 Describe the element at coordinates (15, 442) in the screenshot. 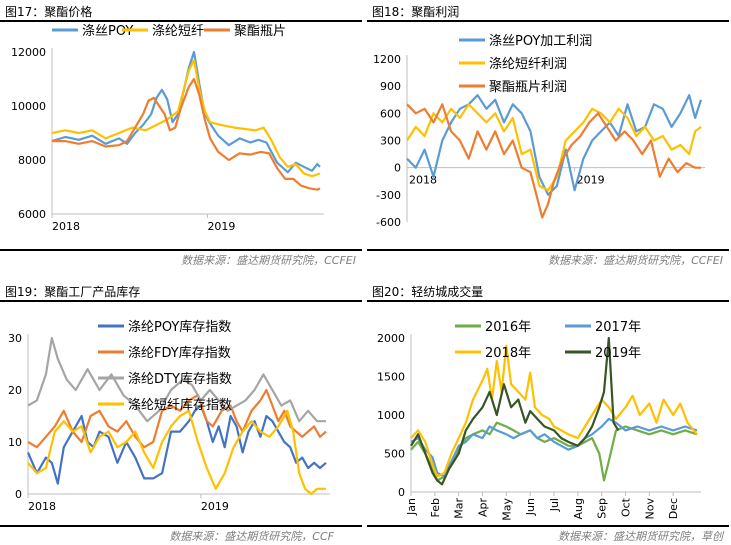

I see `y-tick-label: 10` at that location.